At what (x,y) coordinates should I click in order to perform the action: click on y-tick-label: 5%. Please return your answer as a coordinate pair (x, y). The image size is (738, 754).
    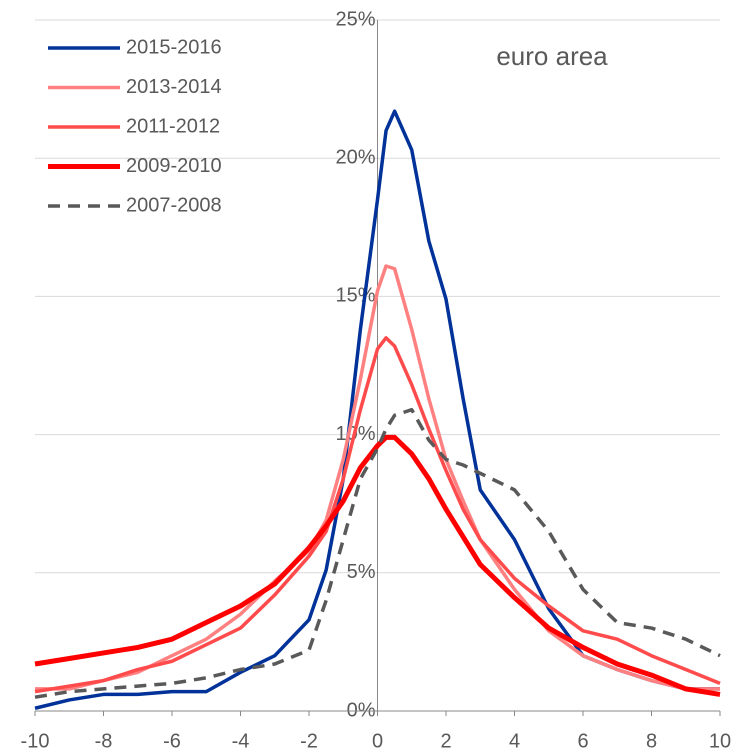
    Looking at the image, I should click on (361, 572).